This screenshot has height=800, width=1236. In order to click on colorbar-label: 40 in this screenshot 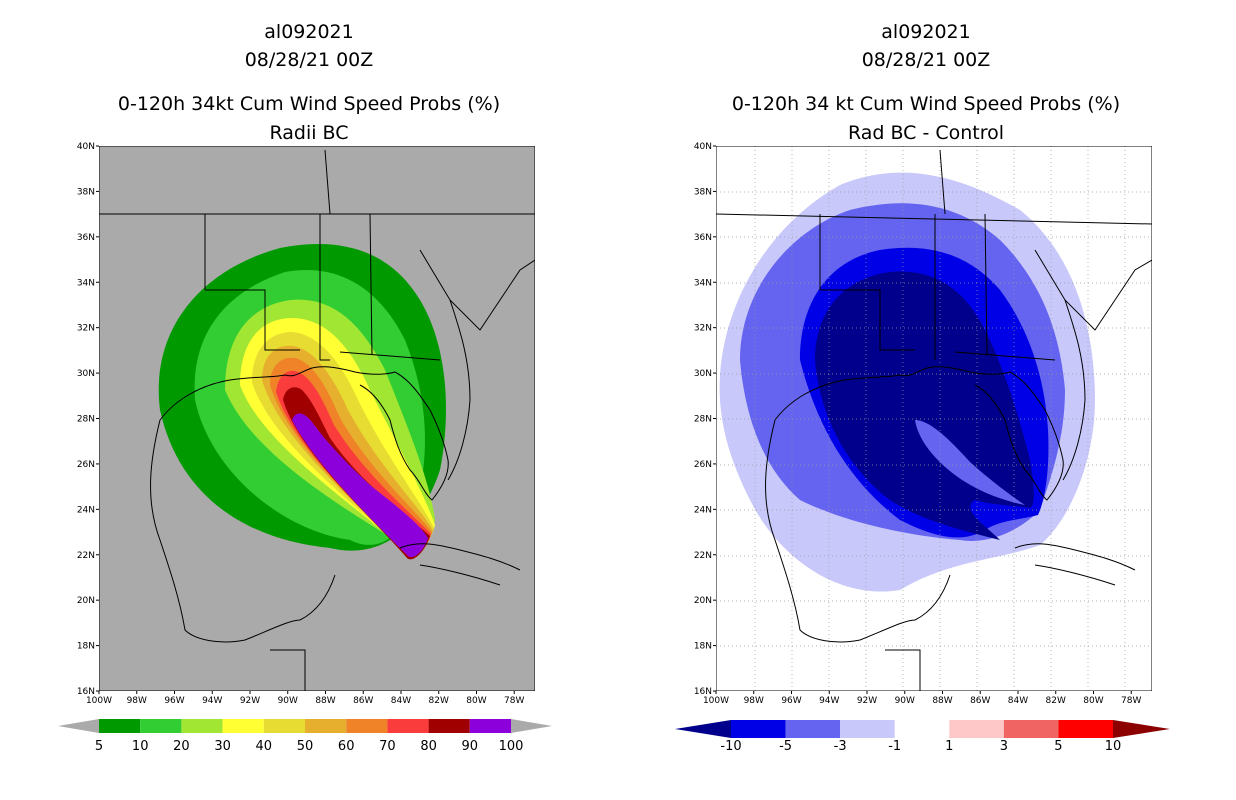, I will do `click(264, 746)`.